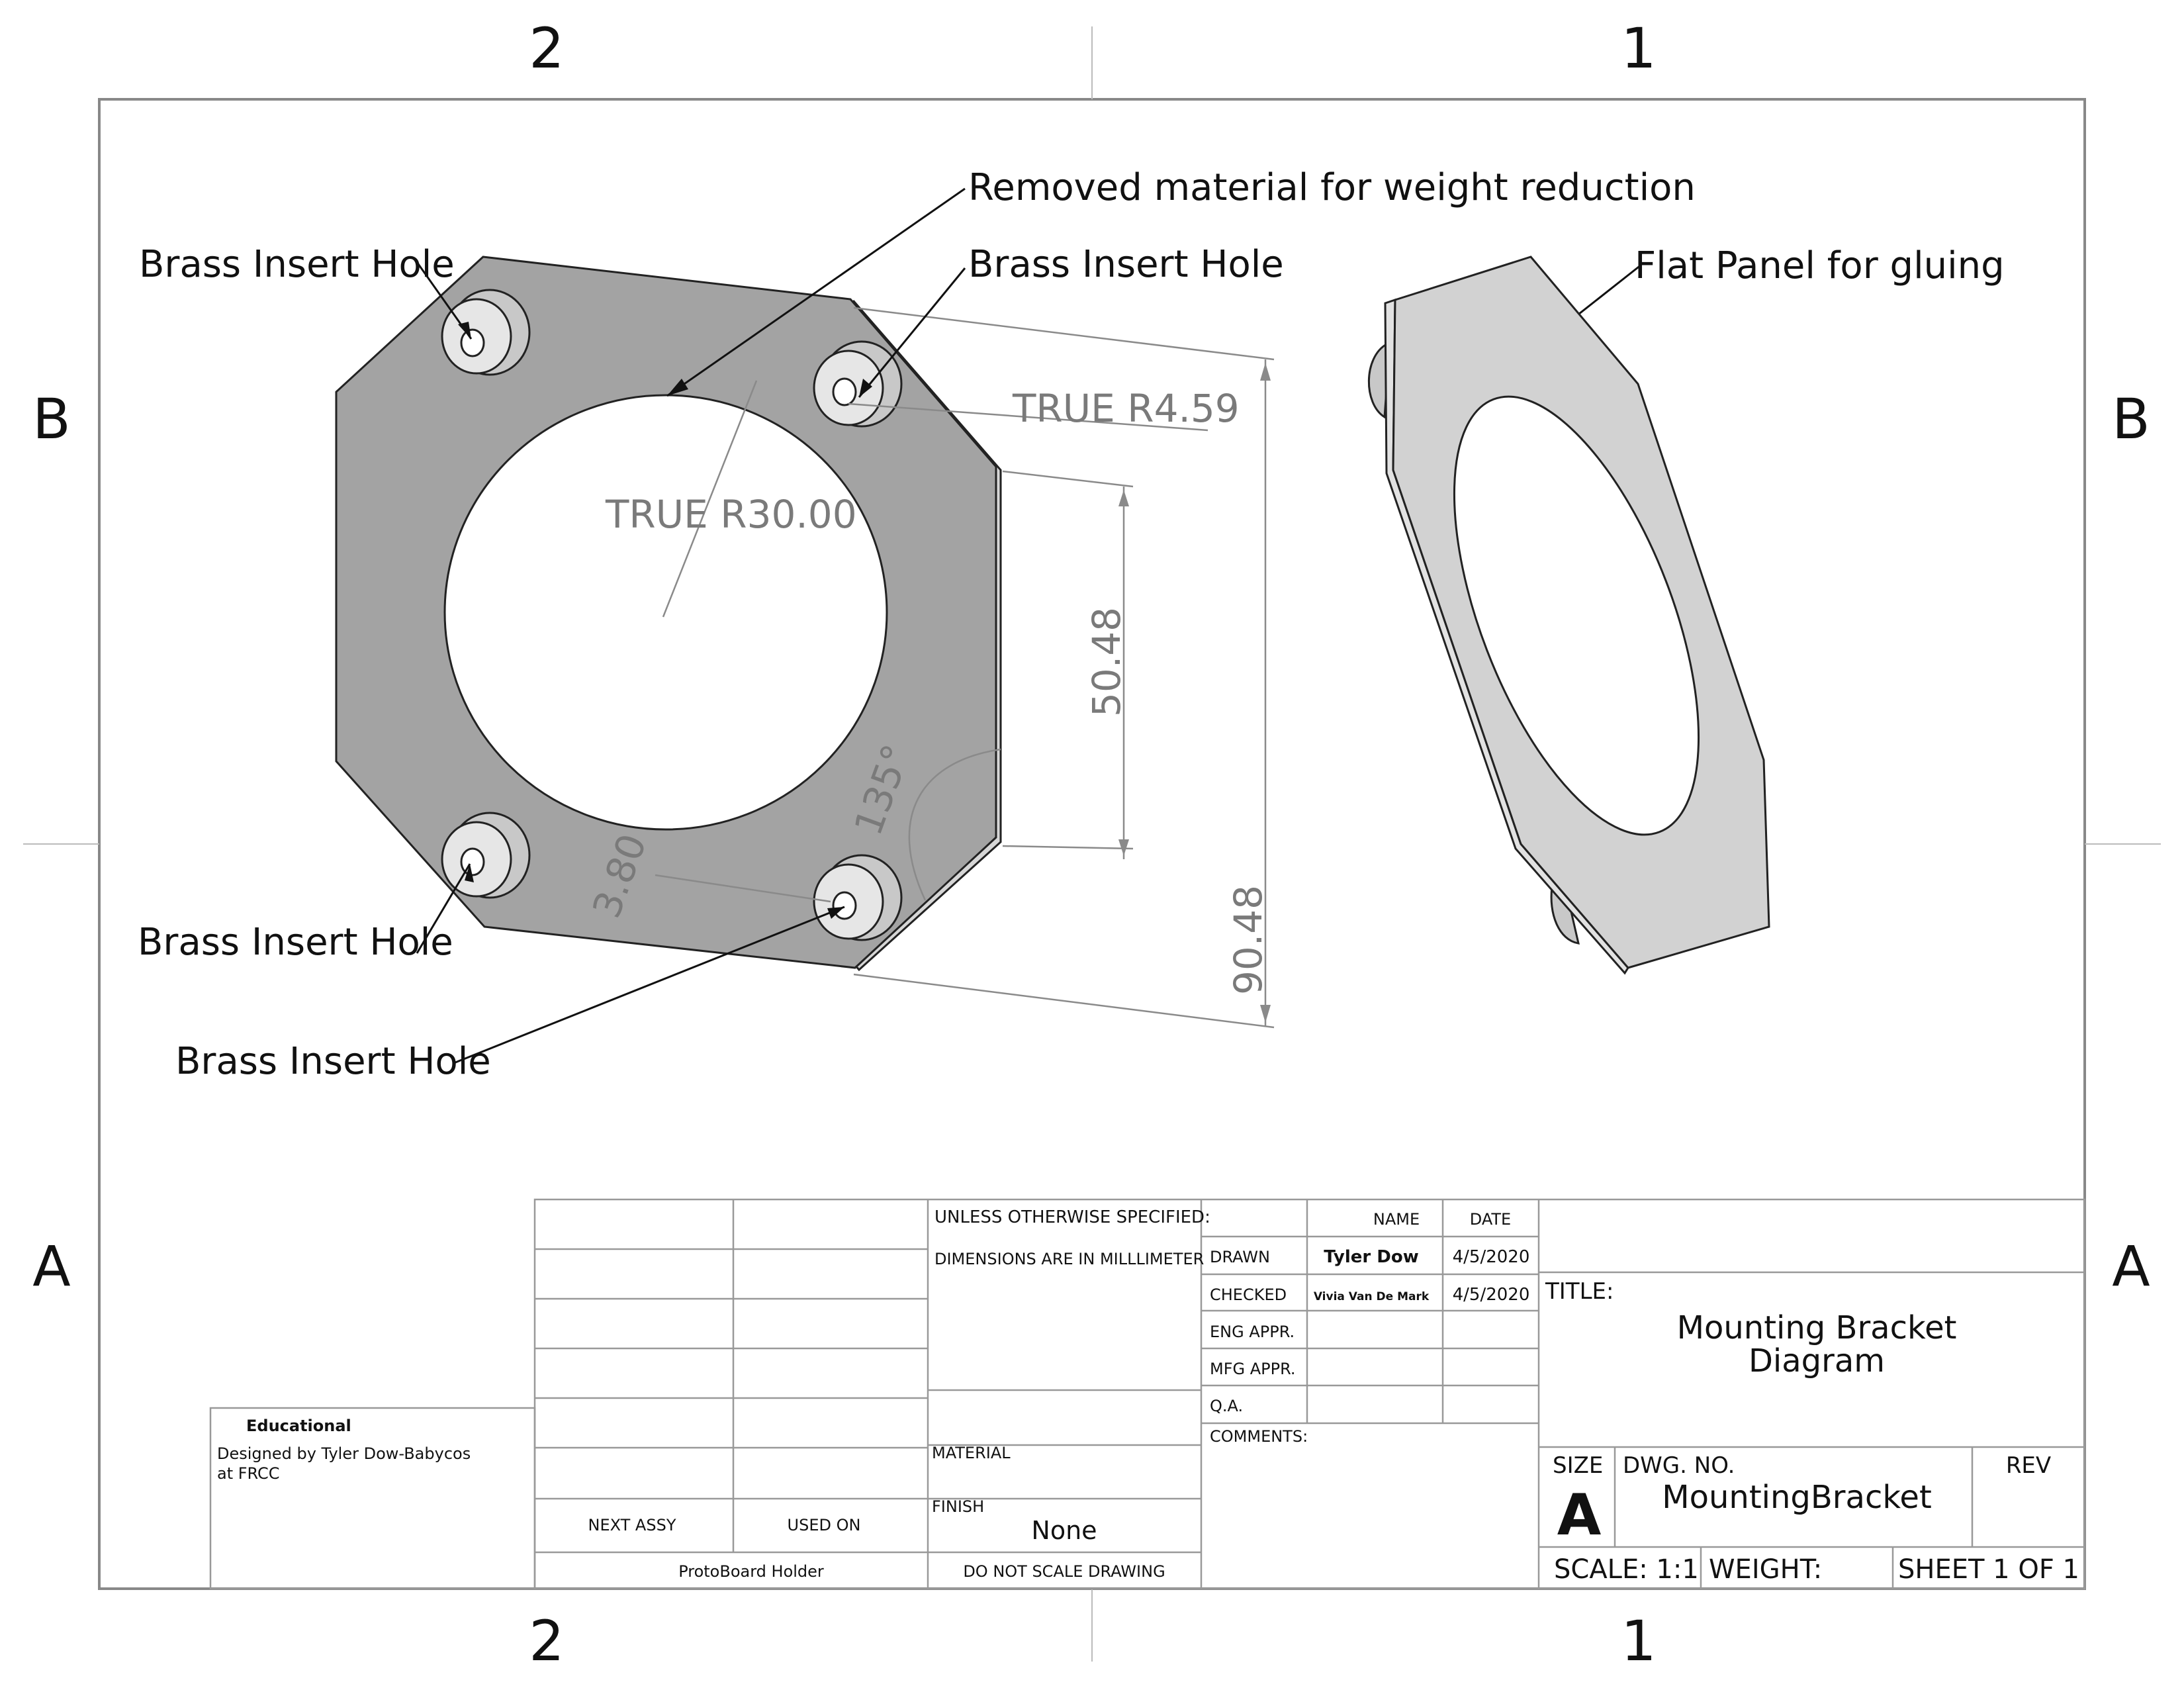 This screenshot has height=1688, width=2184. Describe the element at coordinates (731, 514) in the screenshot. I see `dim-bore-radius: TRUE R30.00` at that location.